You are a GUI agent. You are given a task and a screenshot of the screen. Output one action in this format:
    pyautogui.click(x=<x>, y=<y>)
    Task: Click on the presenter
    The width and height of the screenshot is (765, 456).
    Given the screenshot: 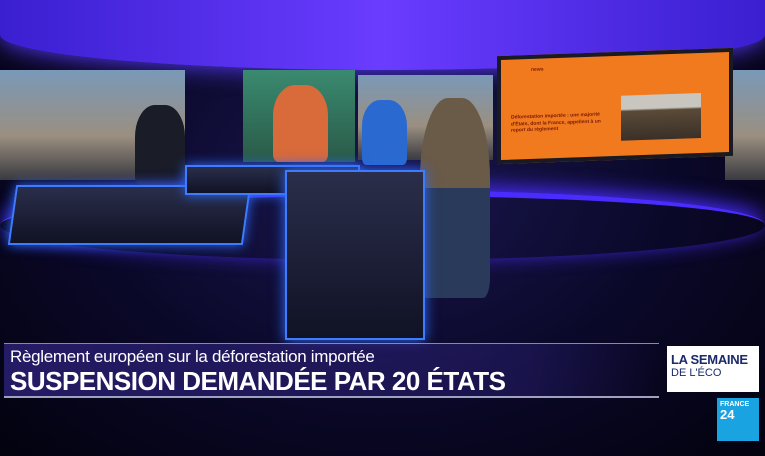 What is the action you would take?
    pyautogui.click(x=455, y=198)
    